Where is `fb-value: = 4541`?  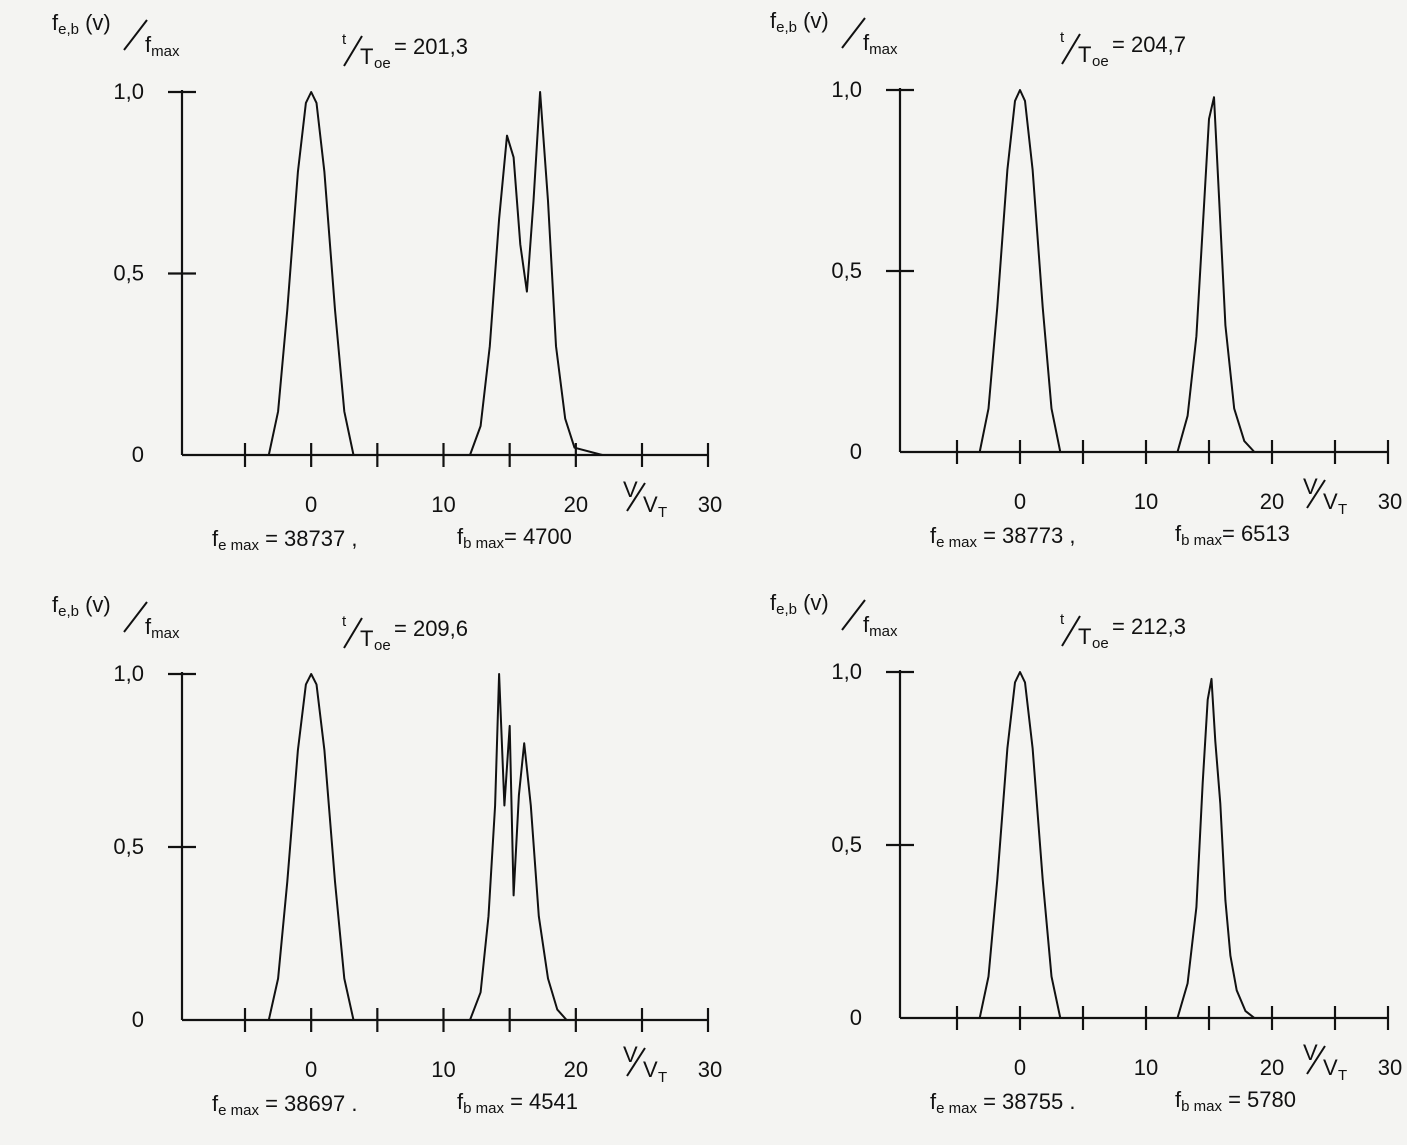 fb-value: = 4541 is located at coordinates (541, 1101).